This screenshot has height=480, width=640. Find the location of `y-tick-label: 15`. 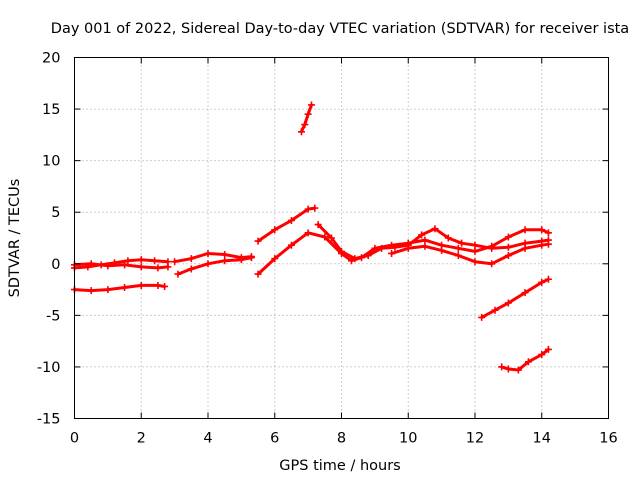

y-tick-label: 15 is located at coordinates (51, 110).